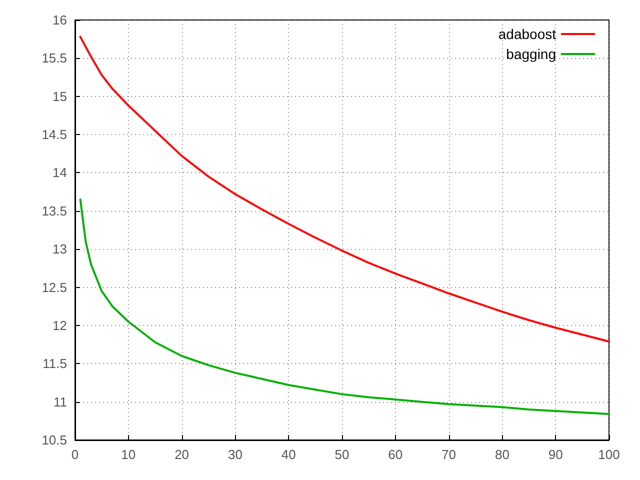  What do you see at coordinates (288, 454) in the screenshot?
I see `x-tick-label: 40` at bounding box center [288, 454].